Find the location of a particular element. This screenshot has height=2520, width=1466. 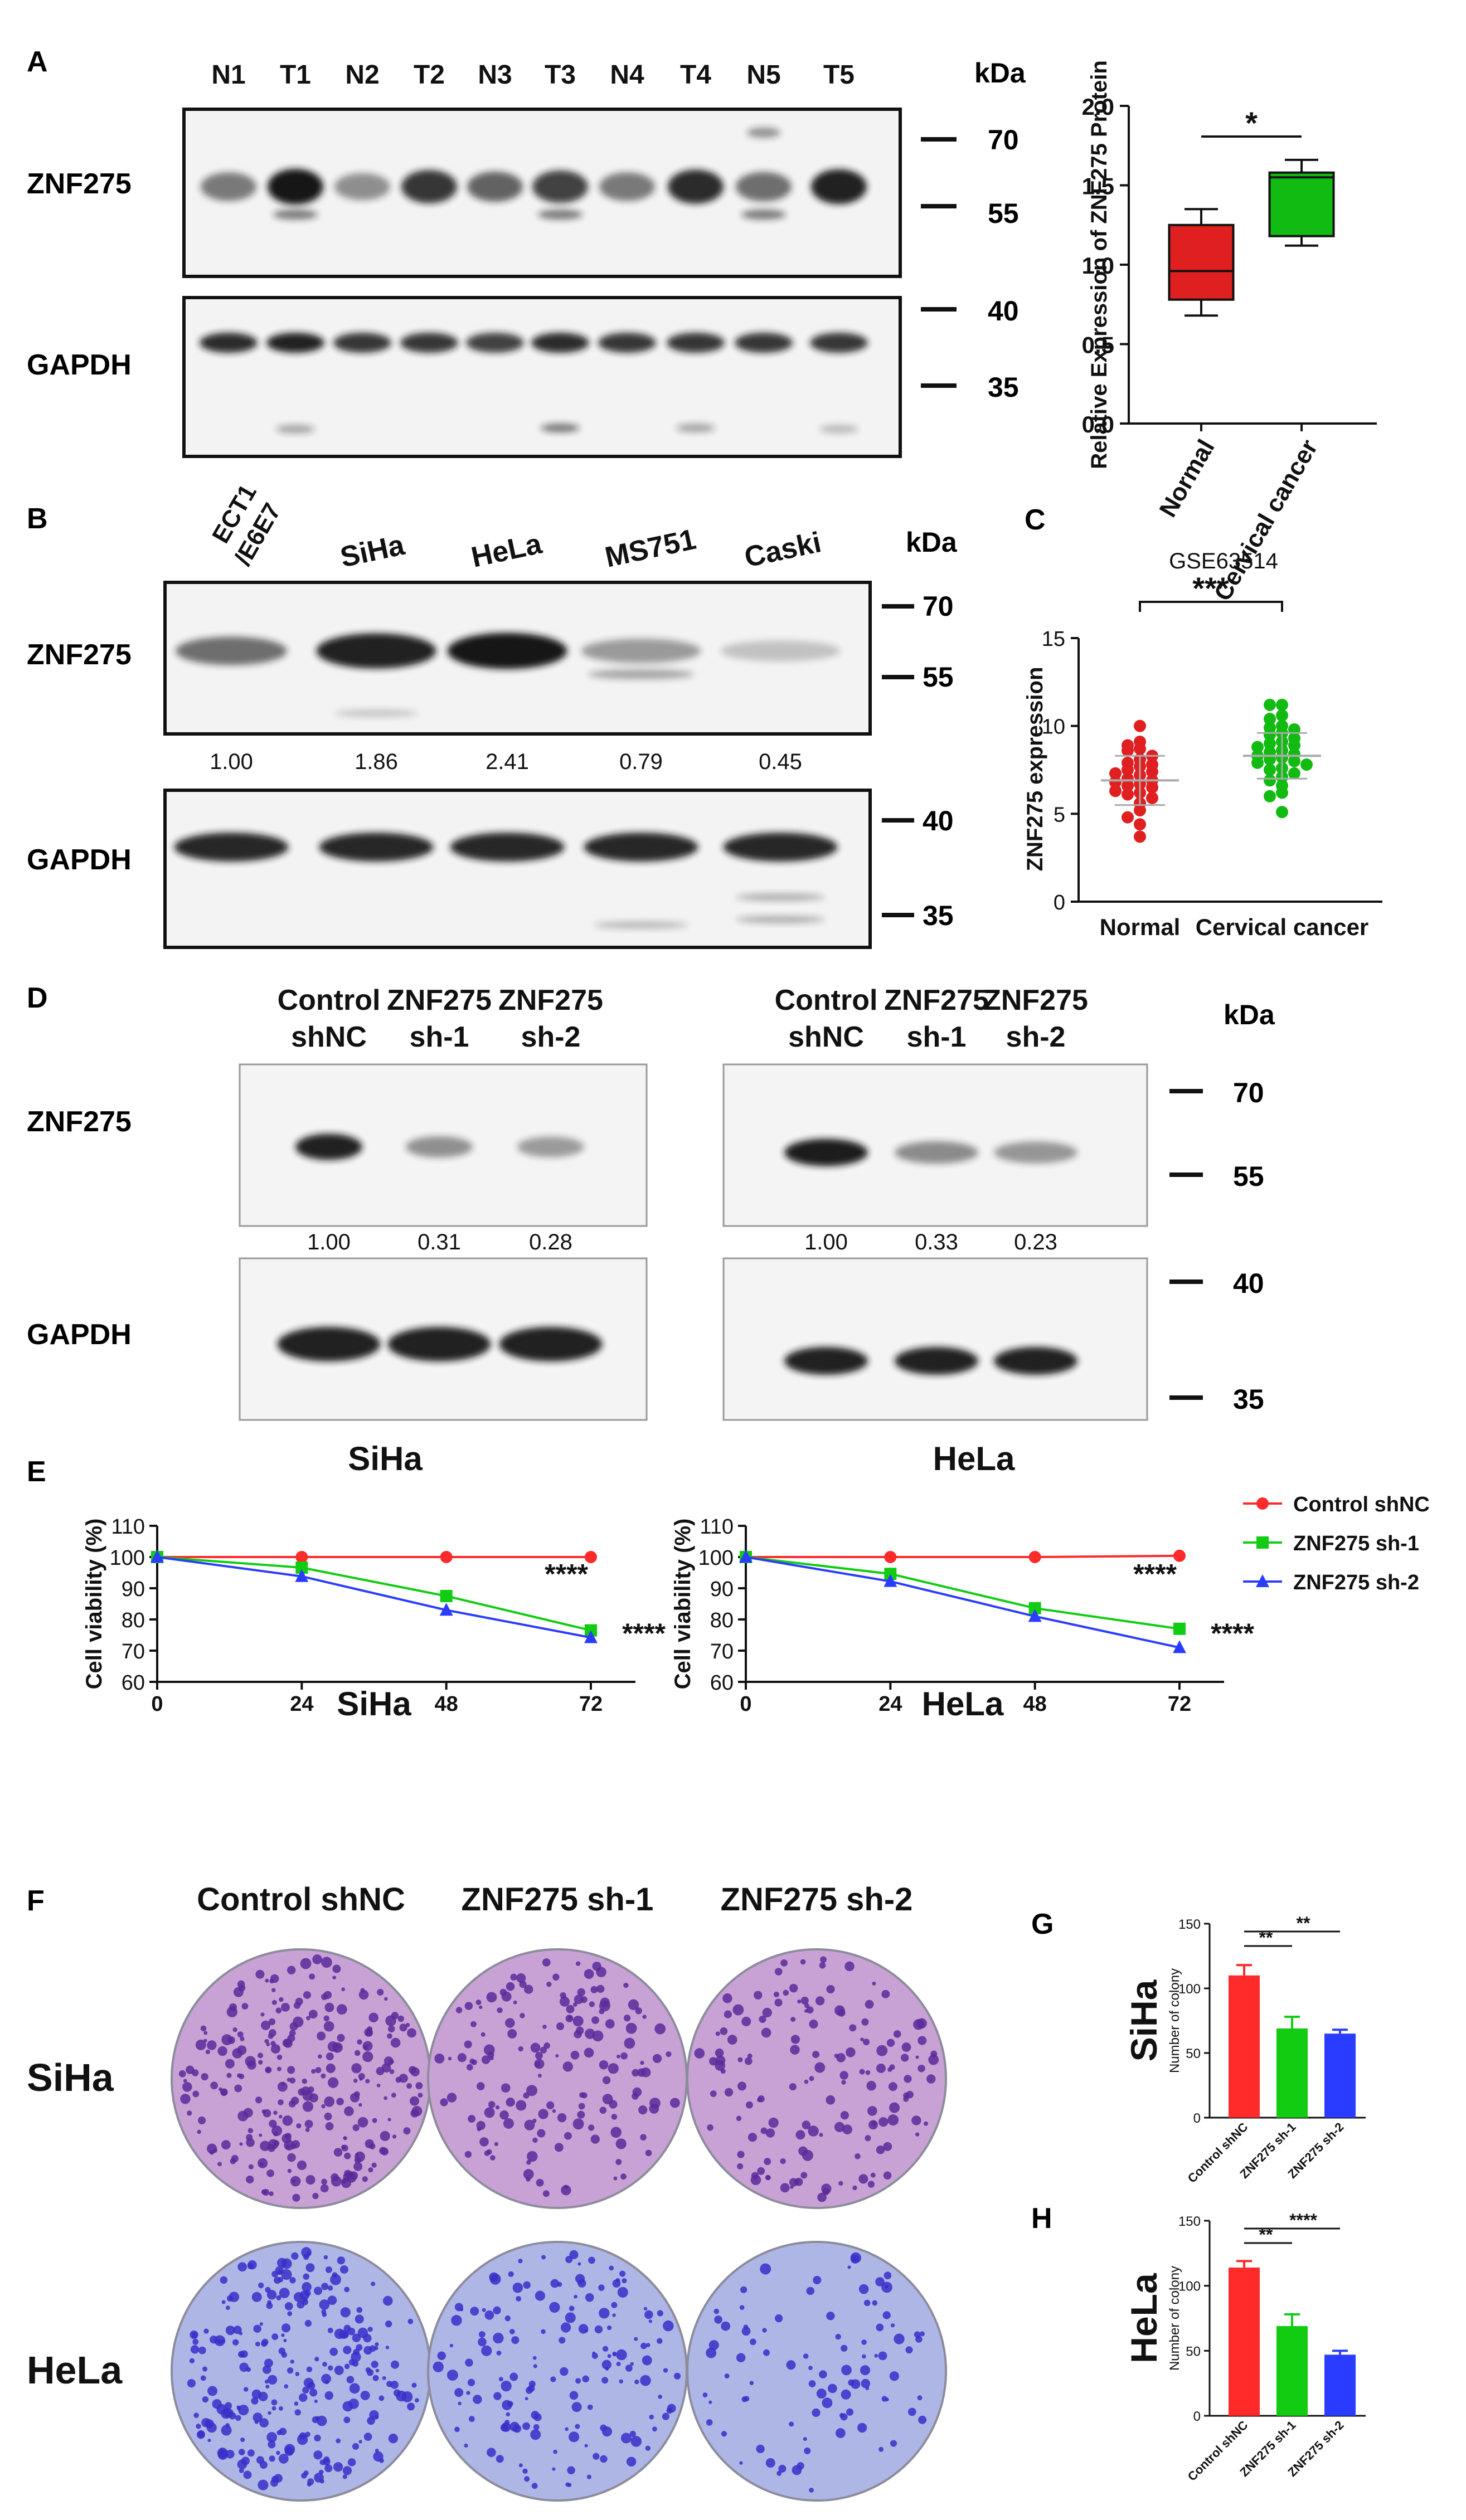

line-point-control is located at coordinates (301, 1557).